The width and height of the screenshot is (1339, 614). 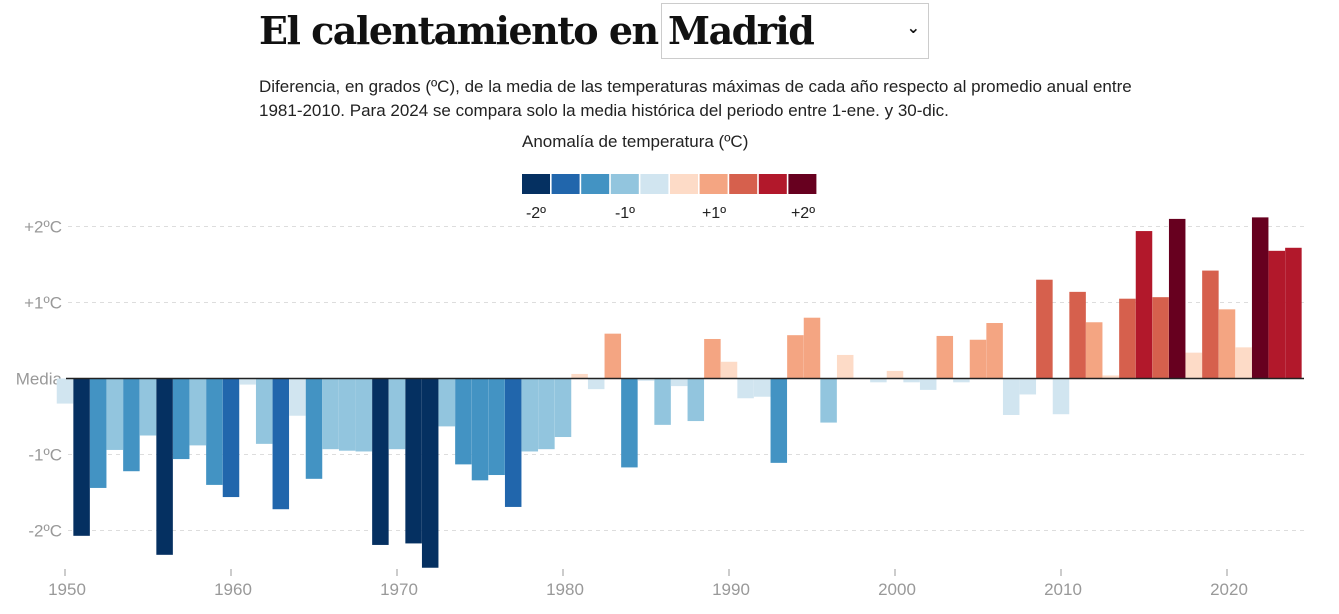 I want to click on bar-2023, so click(x=1277, y=314).